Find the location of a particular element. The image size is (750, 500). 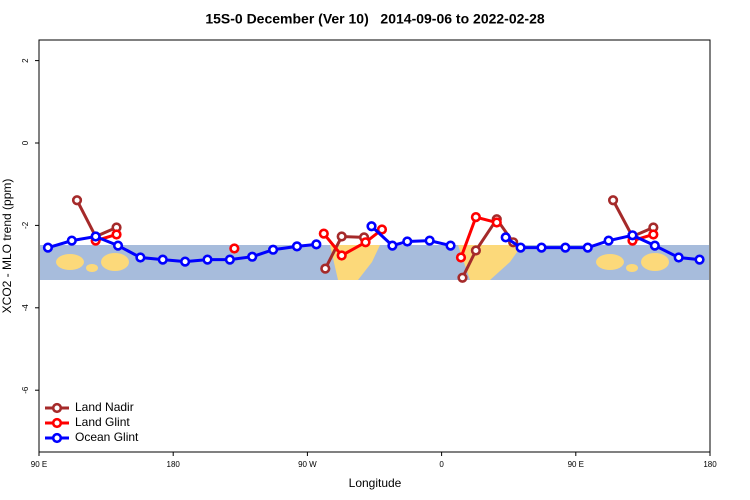

y-tick-label: -6 is located at coordinates (25, 390).